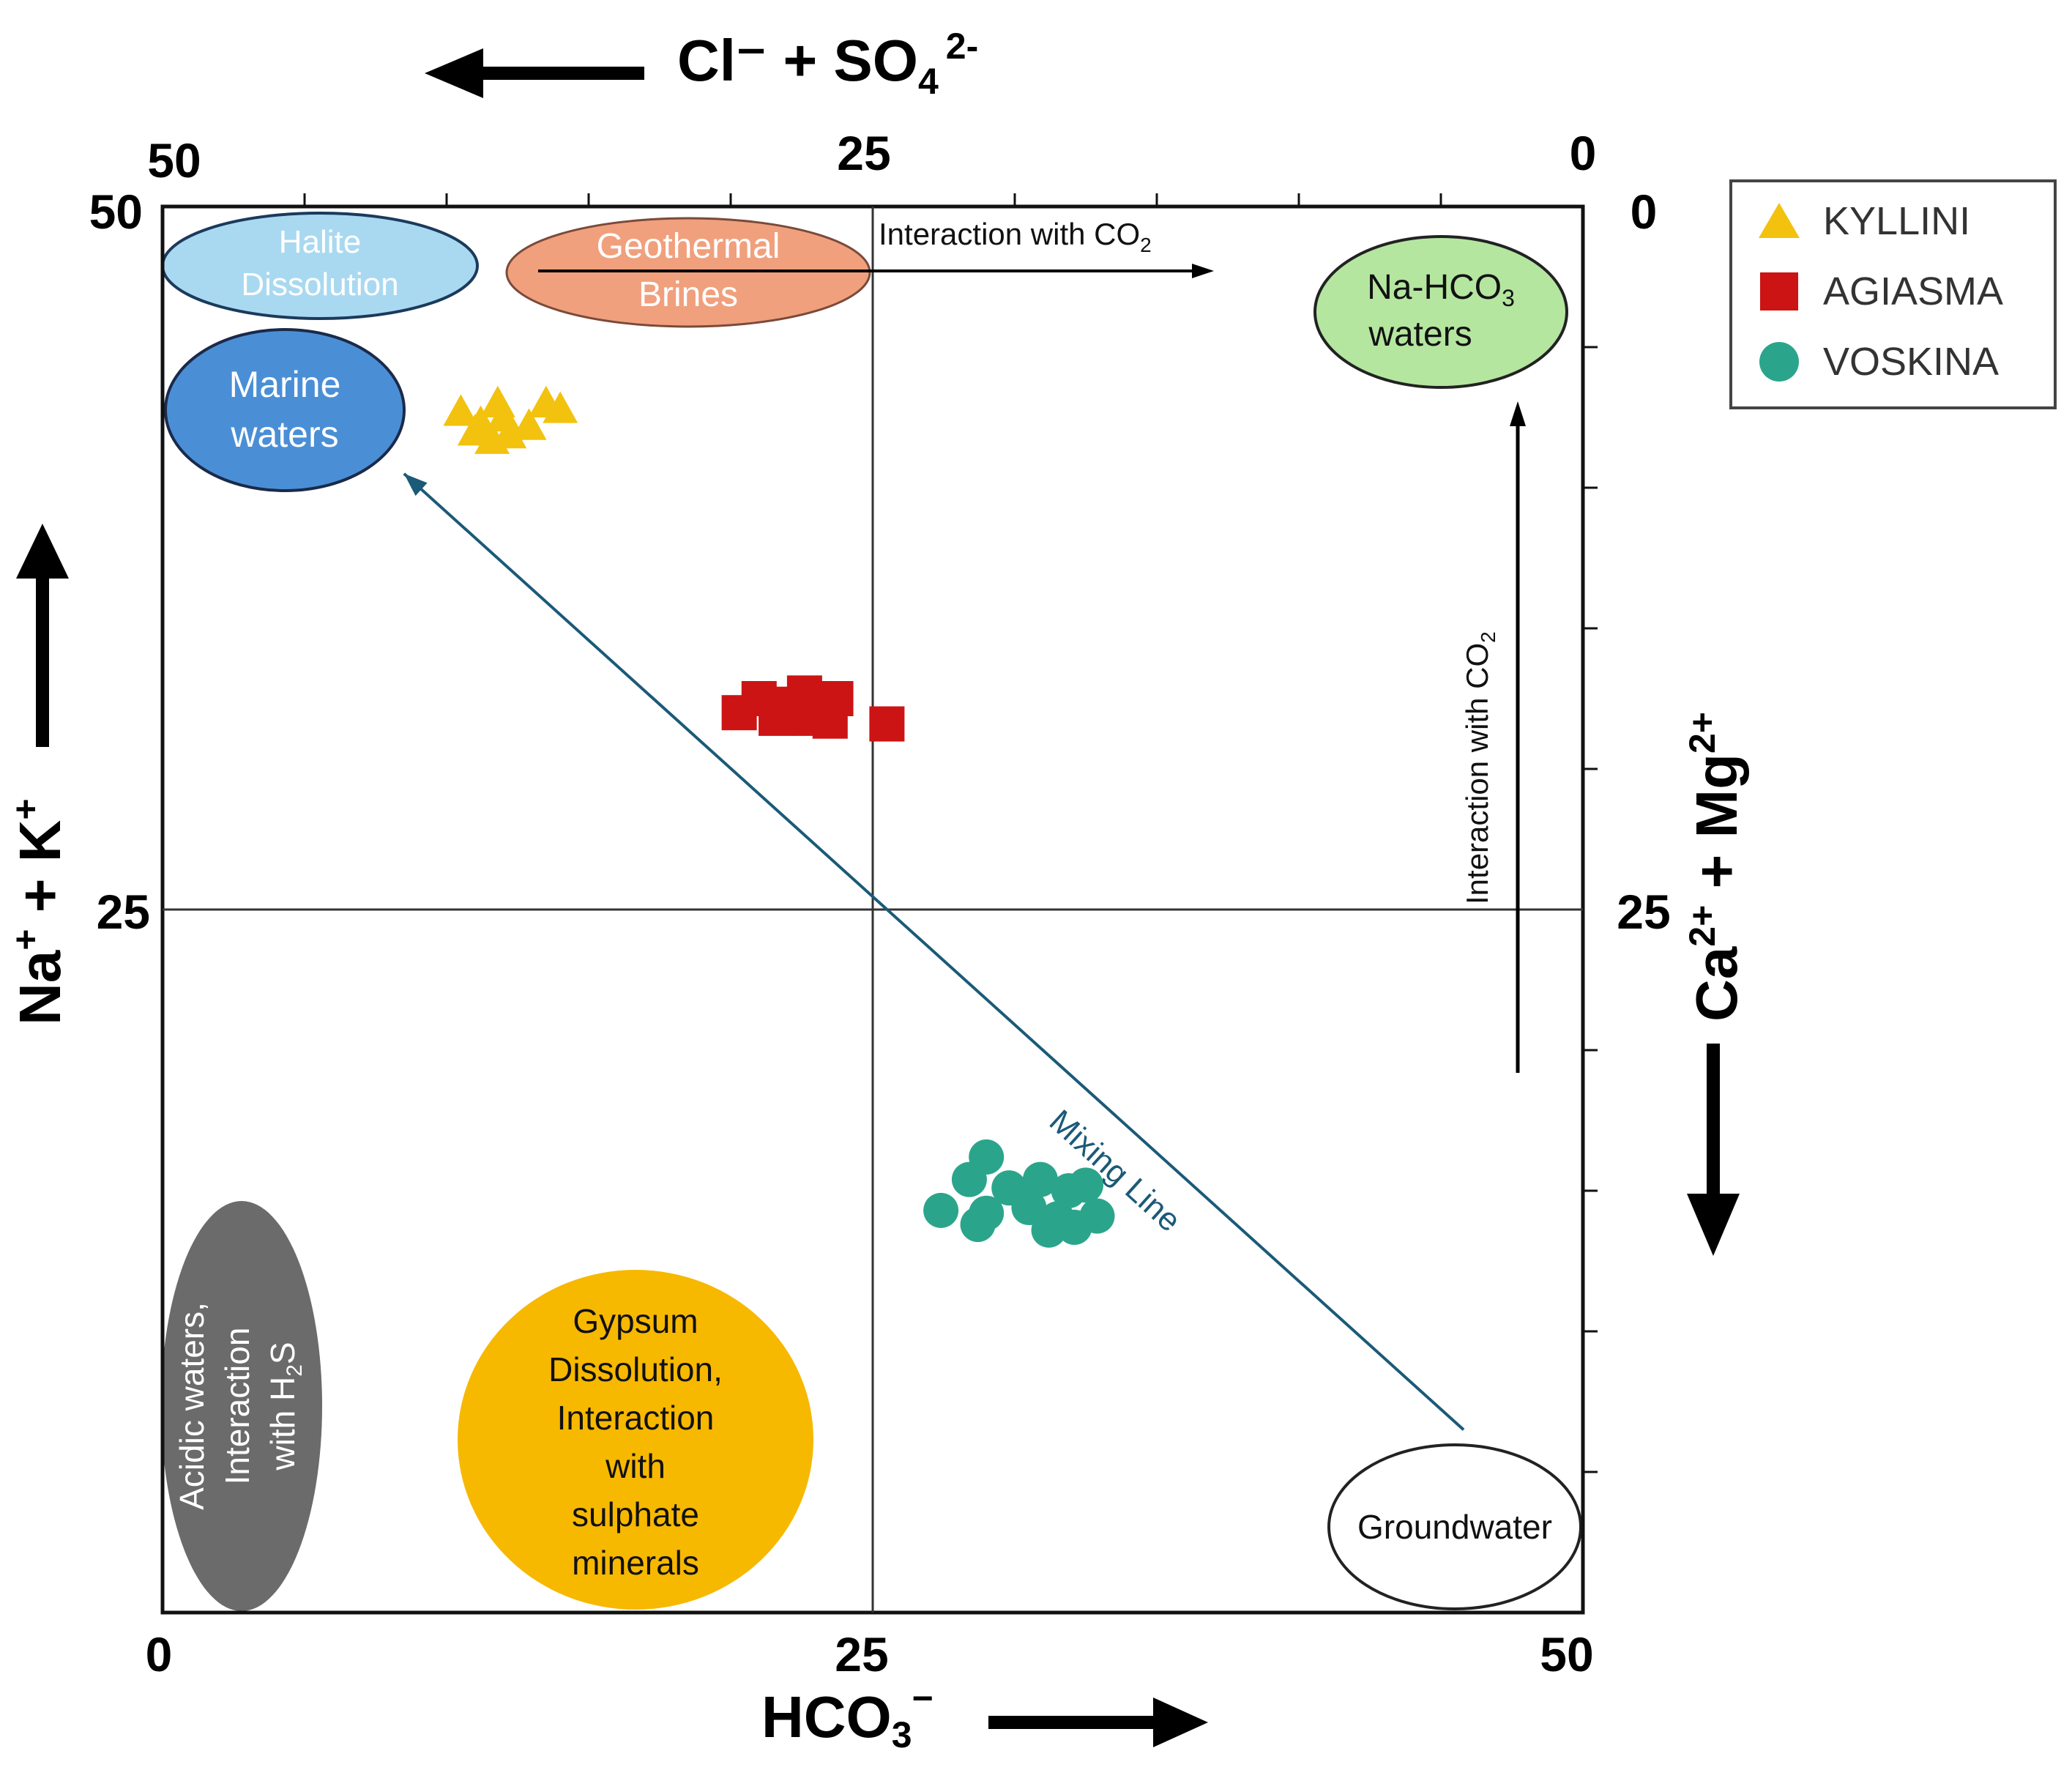 The width and height of the screenshot is (2072, 1770). What do you see at coordinates (827, 64) in the screenshot?
I see `top-axis-label: Cl⁻ + SO42-` at bounding box center [827, 64].